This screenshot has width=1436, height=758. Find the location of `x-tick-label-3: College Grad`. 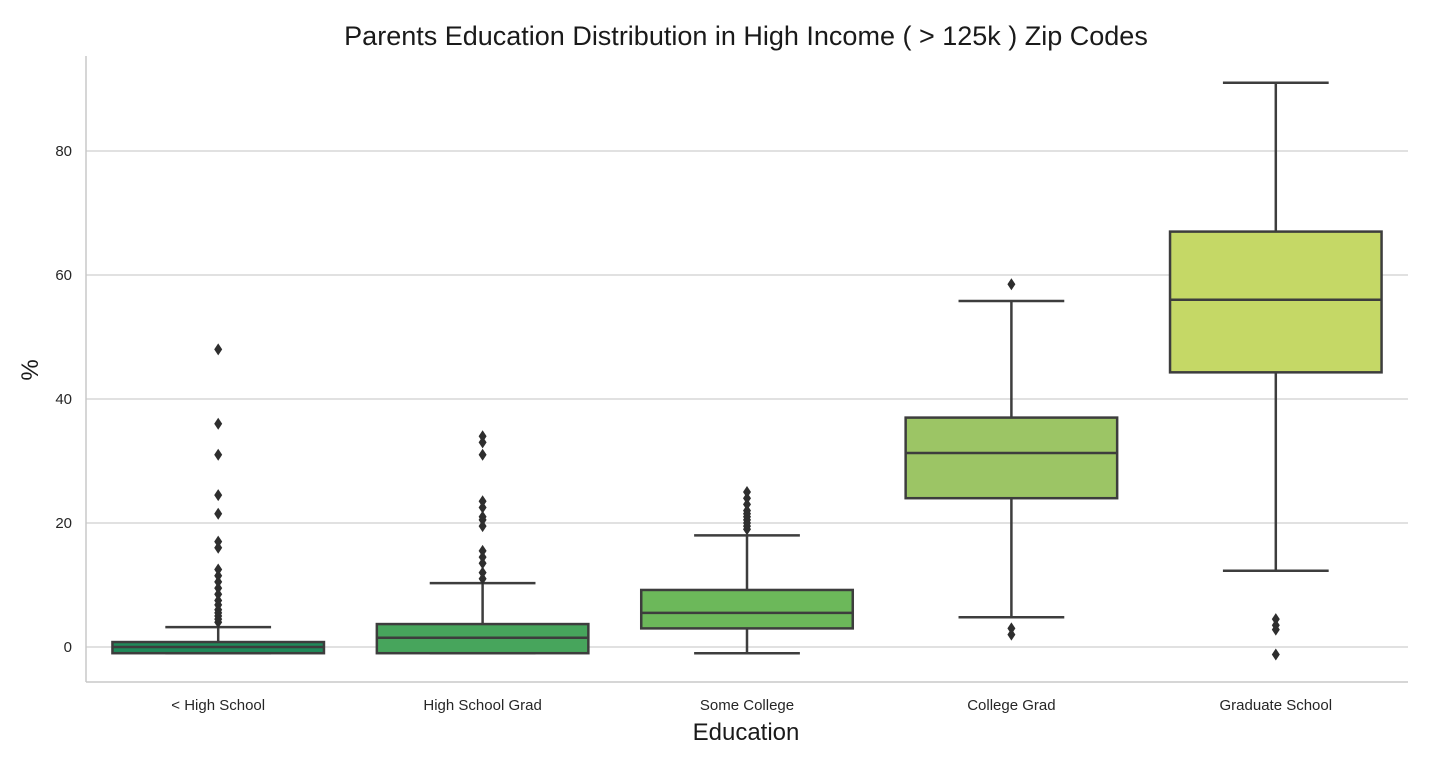

x-tick-label-3: College Grad is located at coordinates (1011, 705).